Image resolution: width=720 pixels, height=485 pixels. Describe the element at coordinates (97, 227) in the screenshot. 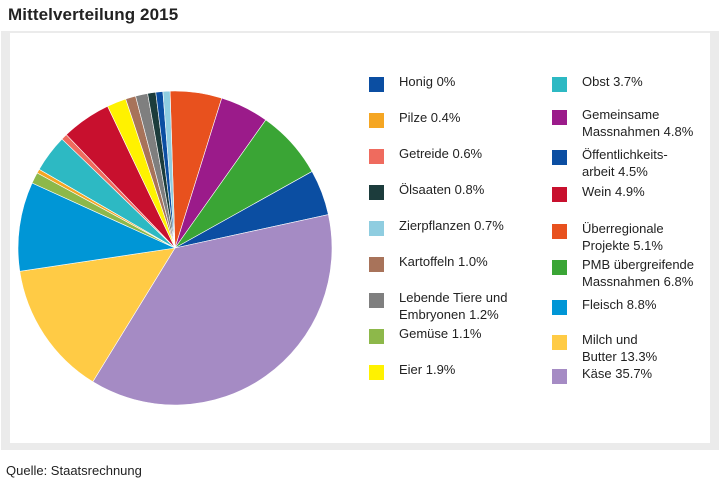

I see `pie-slice-fleisch` at that location.